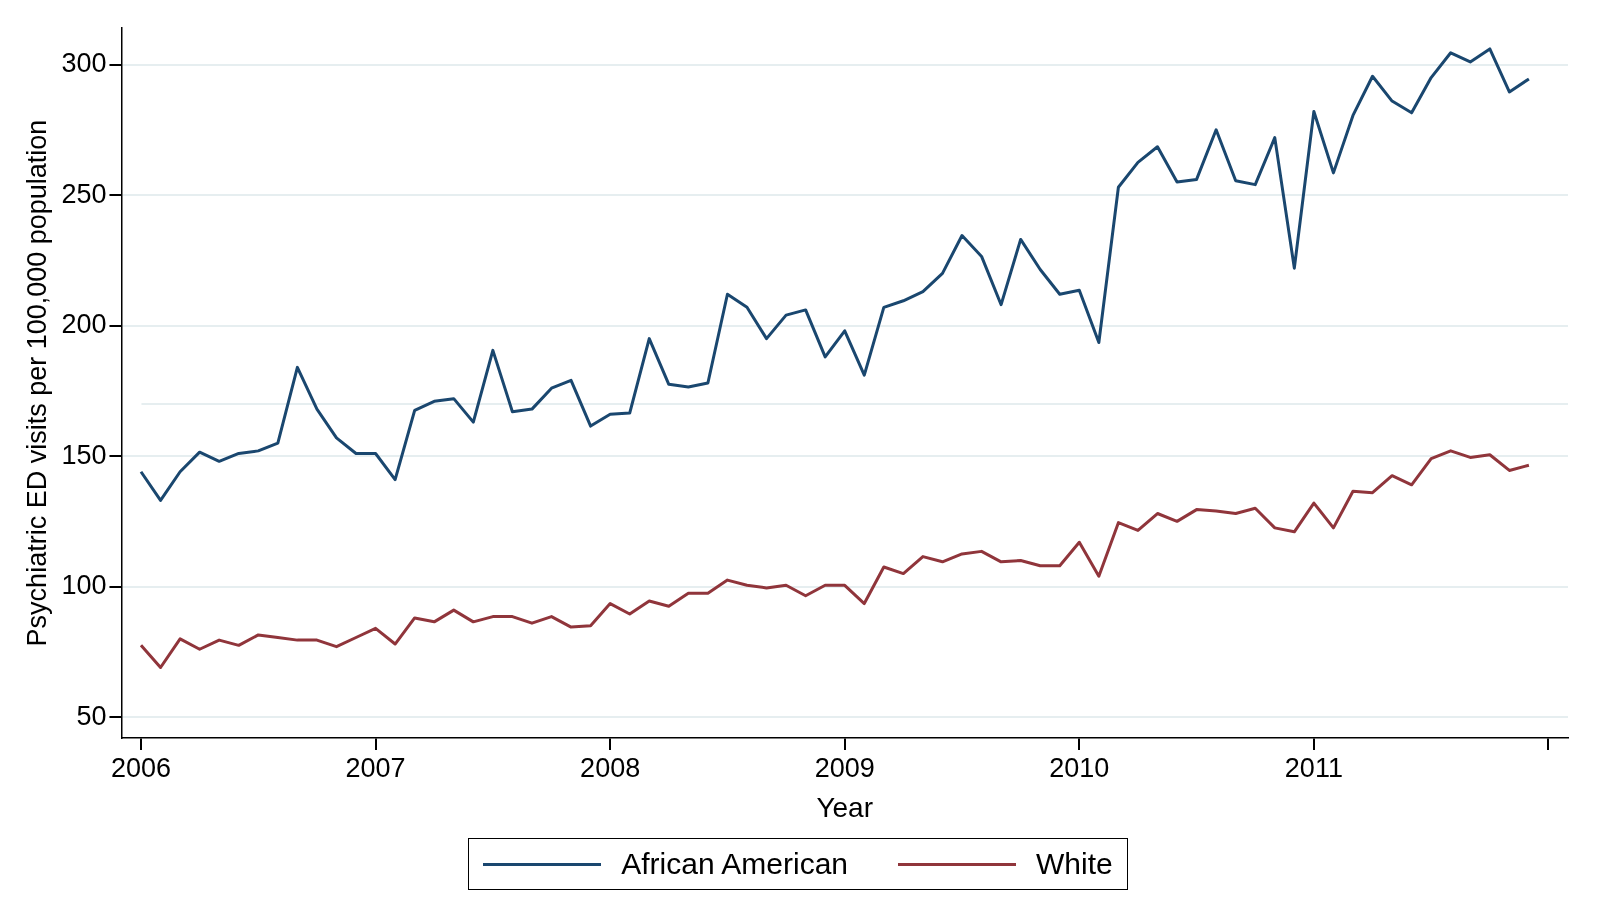 The height and width of the screenshot is (913, 1598). Describe the element at coordinates (141, 767) in the screenshot. I see `x-tick-label: 2006` at that location.